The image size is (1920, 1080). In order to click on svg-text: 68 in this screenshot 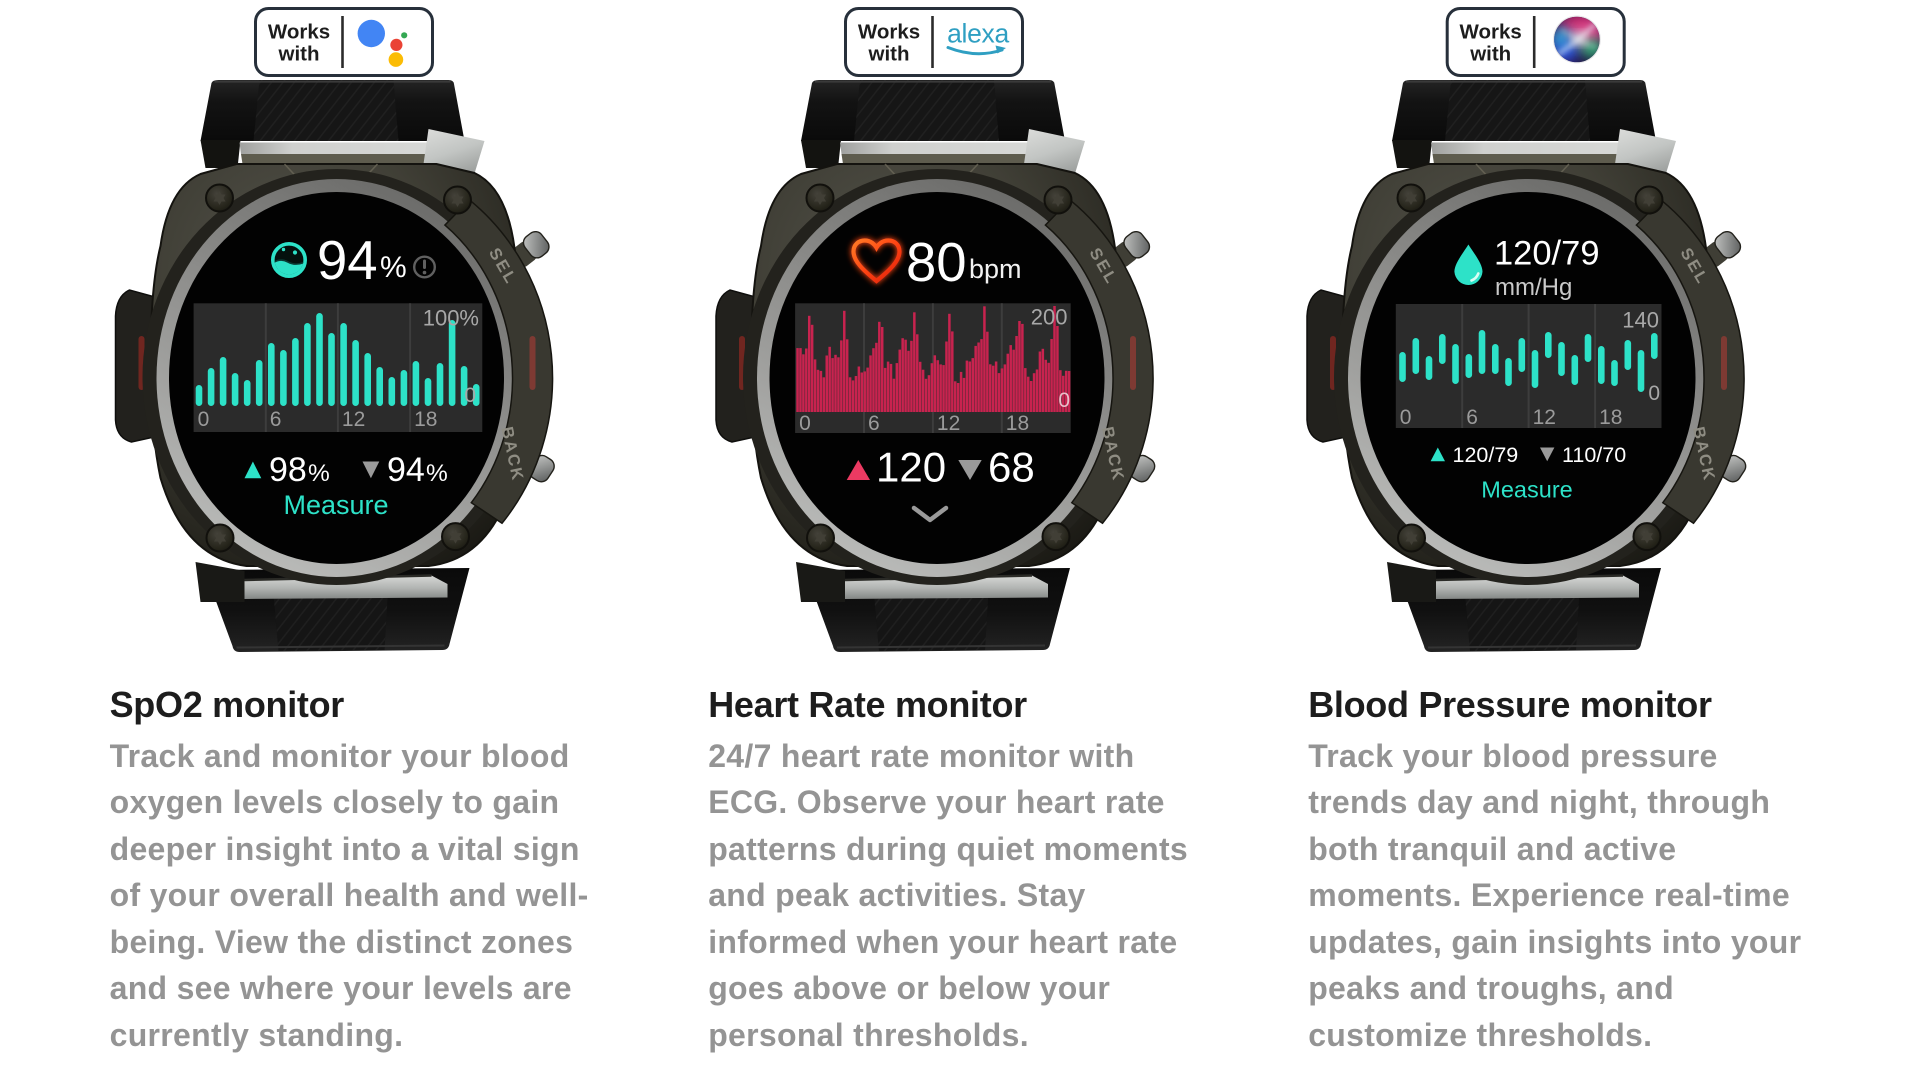, I will do `click(1011, 467)`.